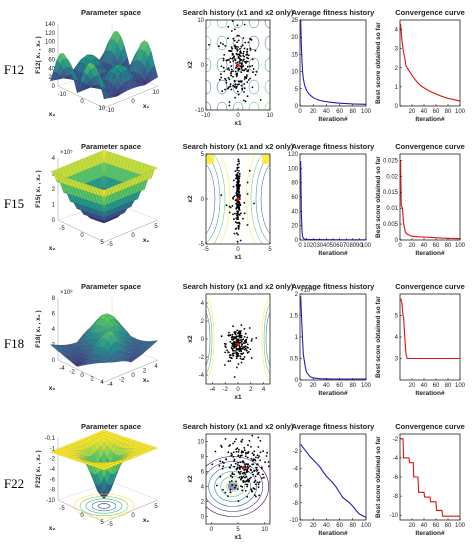 The height and width of the screenshot is (546, 474). I want to click on best-point, so click(238, 199).